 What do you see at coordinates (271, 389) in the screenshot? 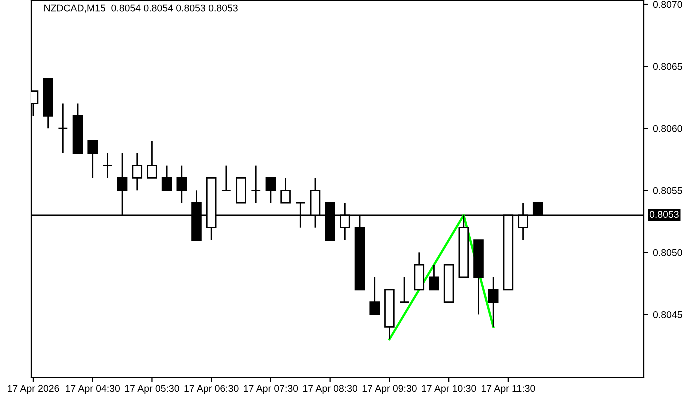
I see `x-tick-label: 17 Apr 07:30` at bounding box center [271, 389].